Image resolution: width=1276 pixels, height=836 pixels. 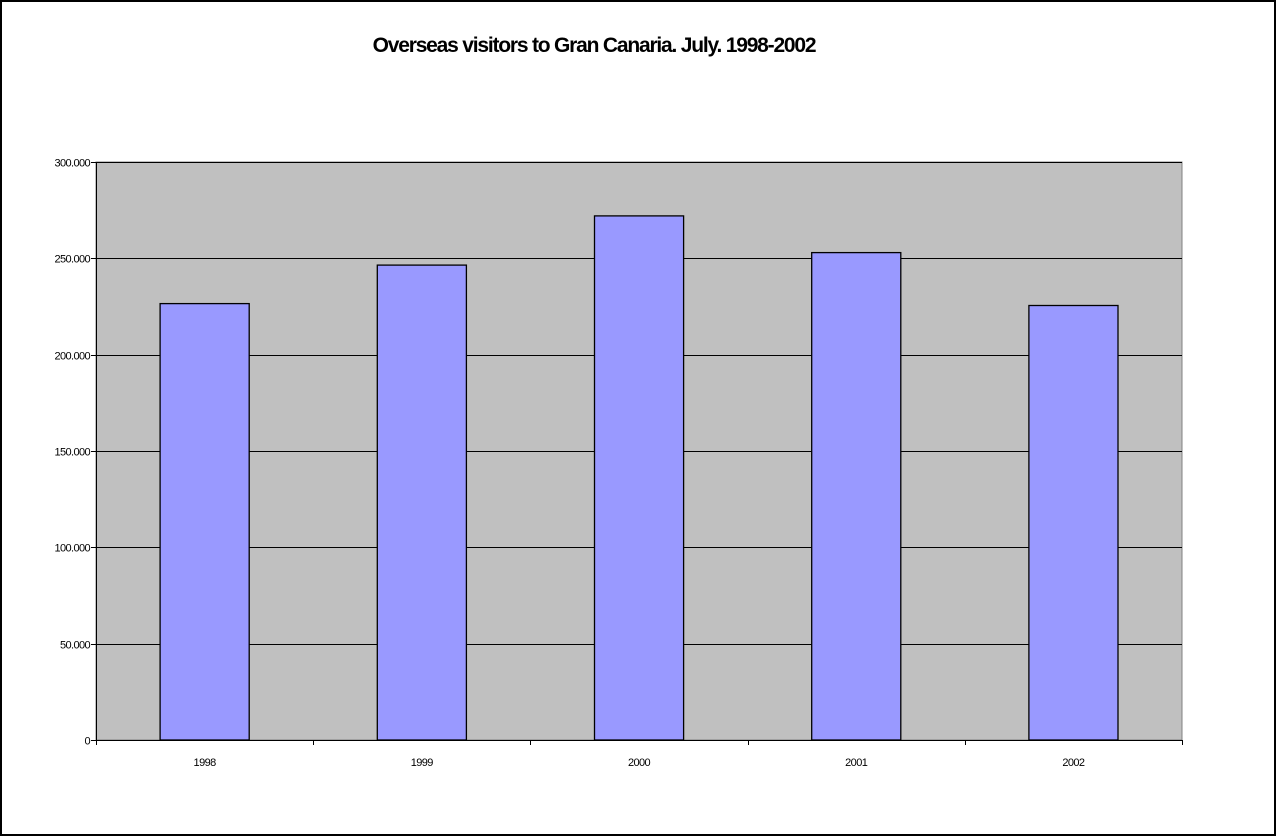 I want to click on bar-1998, so click(x=204, y=521).